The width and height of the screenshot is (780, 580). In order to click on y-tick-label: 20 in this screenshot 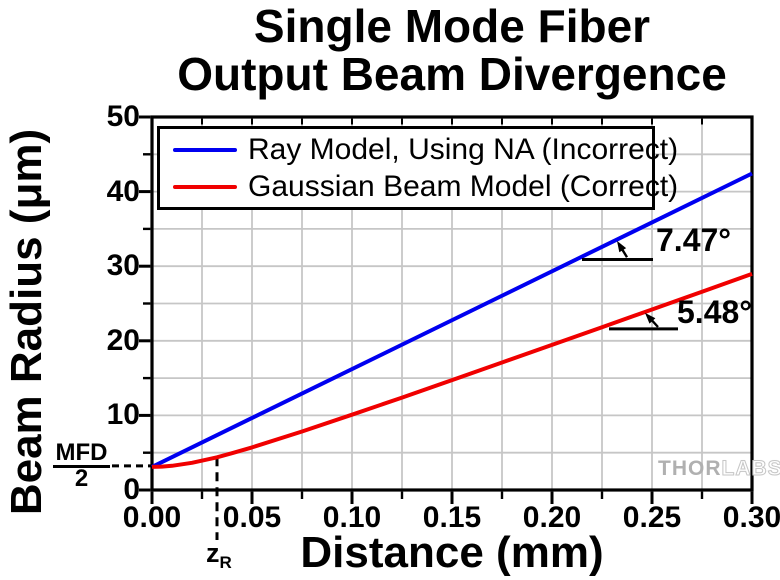, I will do `click(123, 340)`.